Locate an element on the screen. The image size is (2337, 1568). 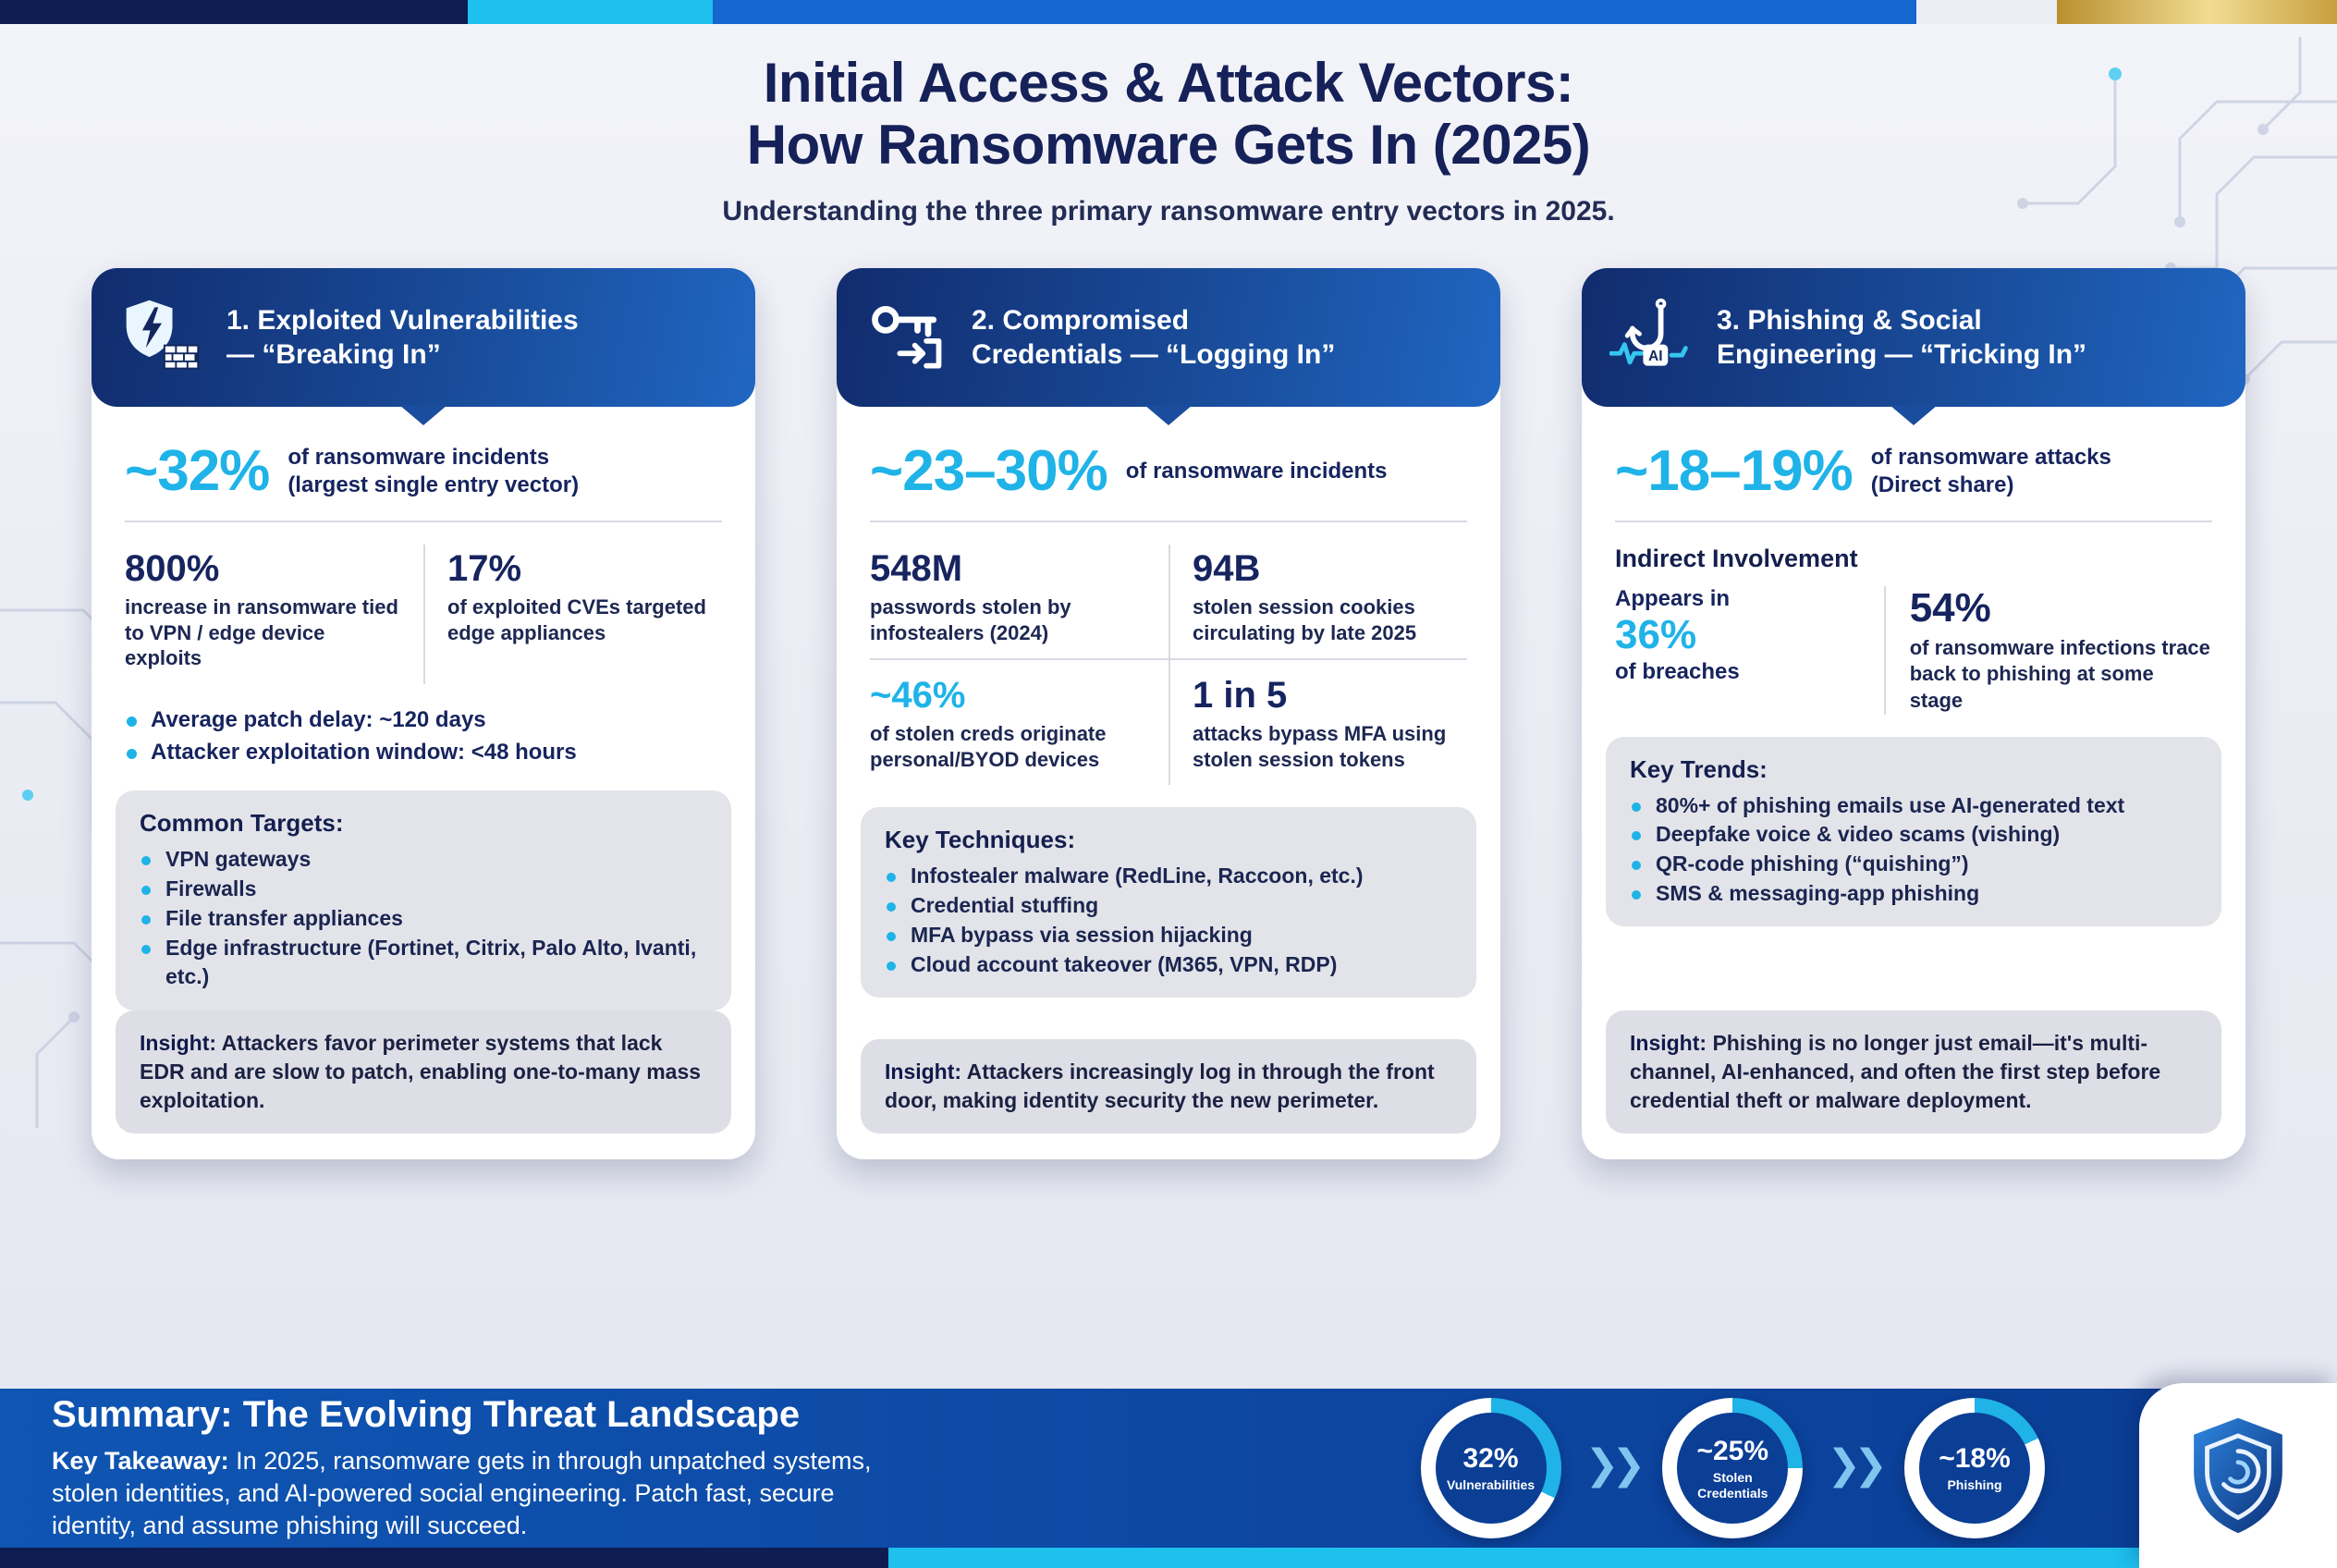
card2-divider is located at coordinates (1168, 522).